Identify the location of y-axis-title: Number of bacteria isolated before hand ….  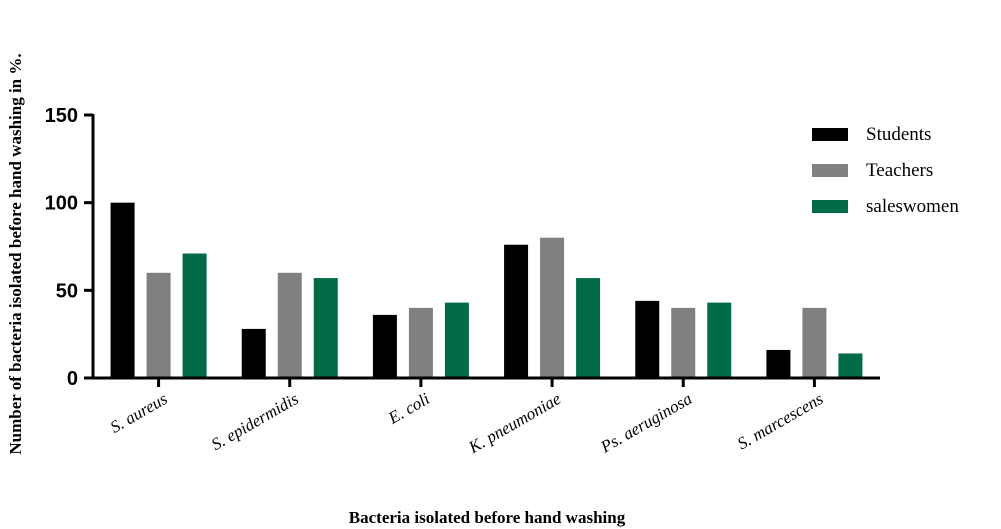
(15, 253).